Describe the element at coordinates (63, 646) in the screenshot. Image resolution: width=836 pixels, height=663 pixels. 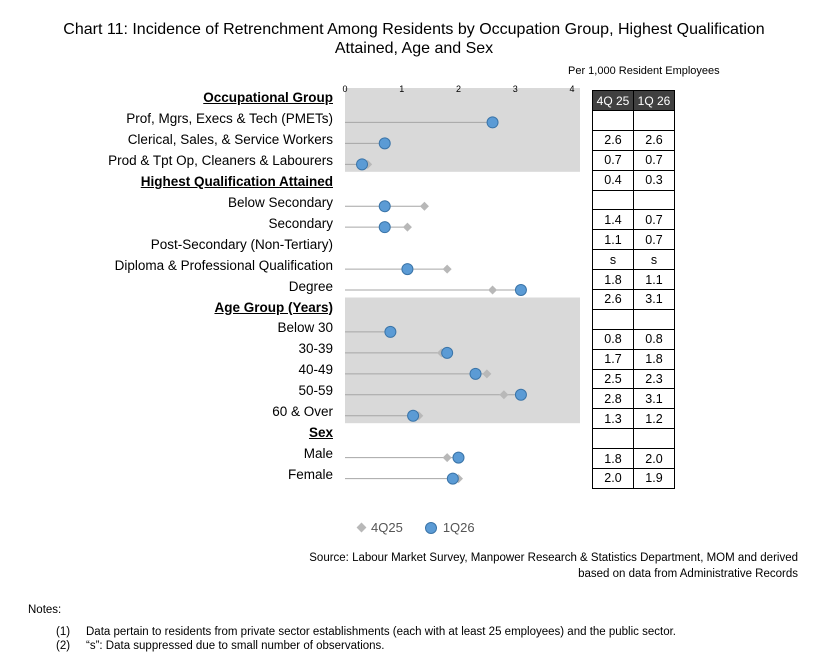
I see `note-2-number: (2)` at that location.